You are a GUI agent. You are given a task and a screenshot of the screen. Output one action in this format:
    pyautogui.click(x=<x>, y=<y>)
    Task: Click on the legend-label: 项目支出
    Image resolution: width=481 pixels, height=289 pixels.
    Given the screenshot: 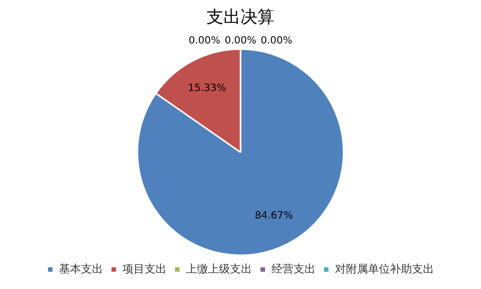 What is the action you would take?
    pyautogui.click(x=144, y=269)
    